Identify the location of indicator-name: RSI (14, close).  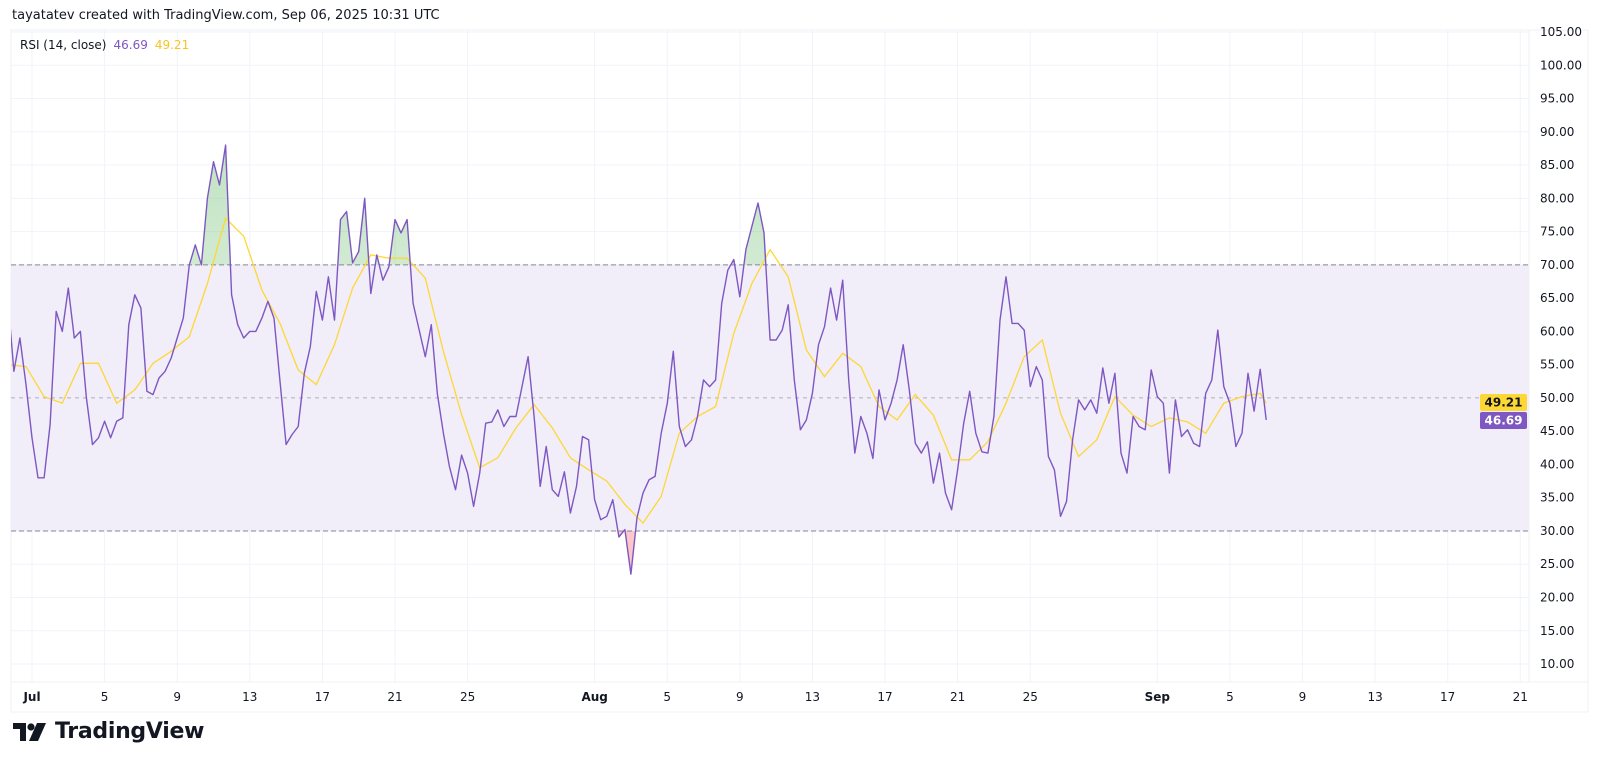
(63, 45).